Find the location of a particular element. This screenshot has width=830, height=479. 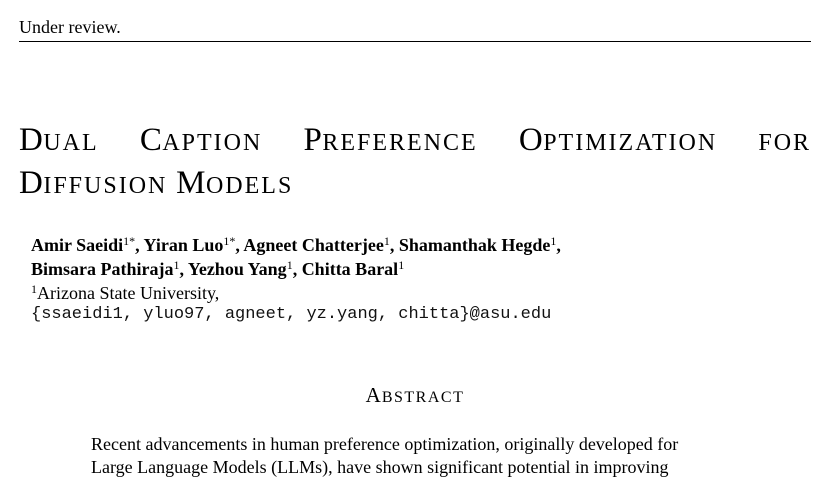

title-word: PREFERENCE is located at coordinates (390, 140).